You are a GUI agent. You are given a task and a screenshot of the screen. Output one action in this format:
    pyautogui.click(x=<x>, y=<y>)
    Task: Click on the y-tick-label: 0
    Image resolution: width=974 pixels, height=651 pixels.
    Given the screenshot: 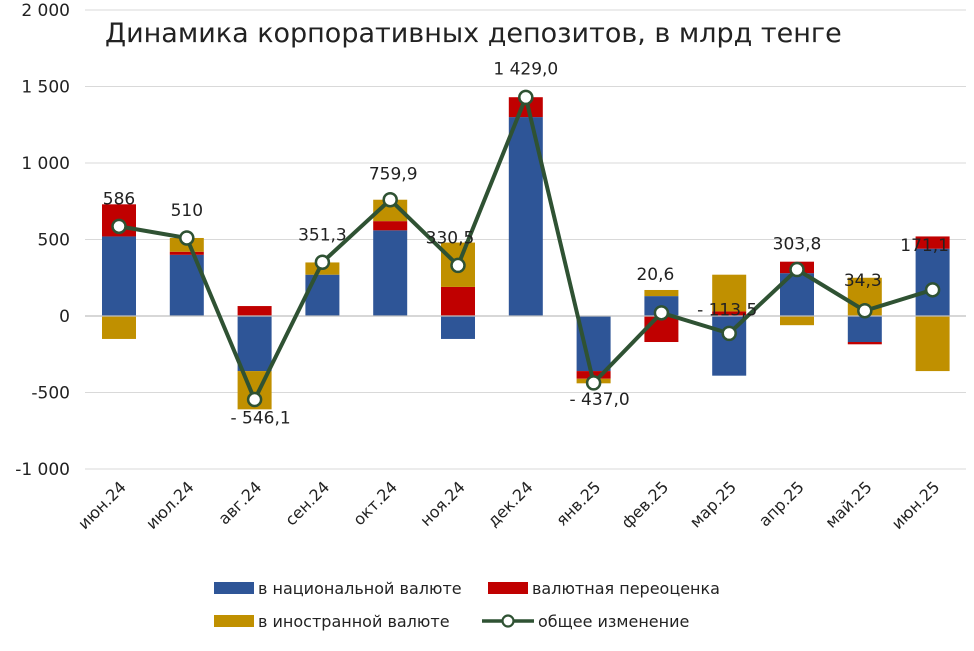 What is the action you would take?
    pyautogui.click(x=64, y=317)
    